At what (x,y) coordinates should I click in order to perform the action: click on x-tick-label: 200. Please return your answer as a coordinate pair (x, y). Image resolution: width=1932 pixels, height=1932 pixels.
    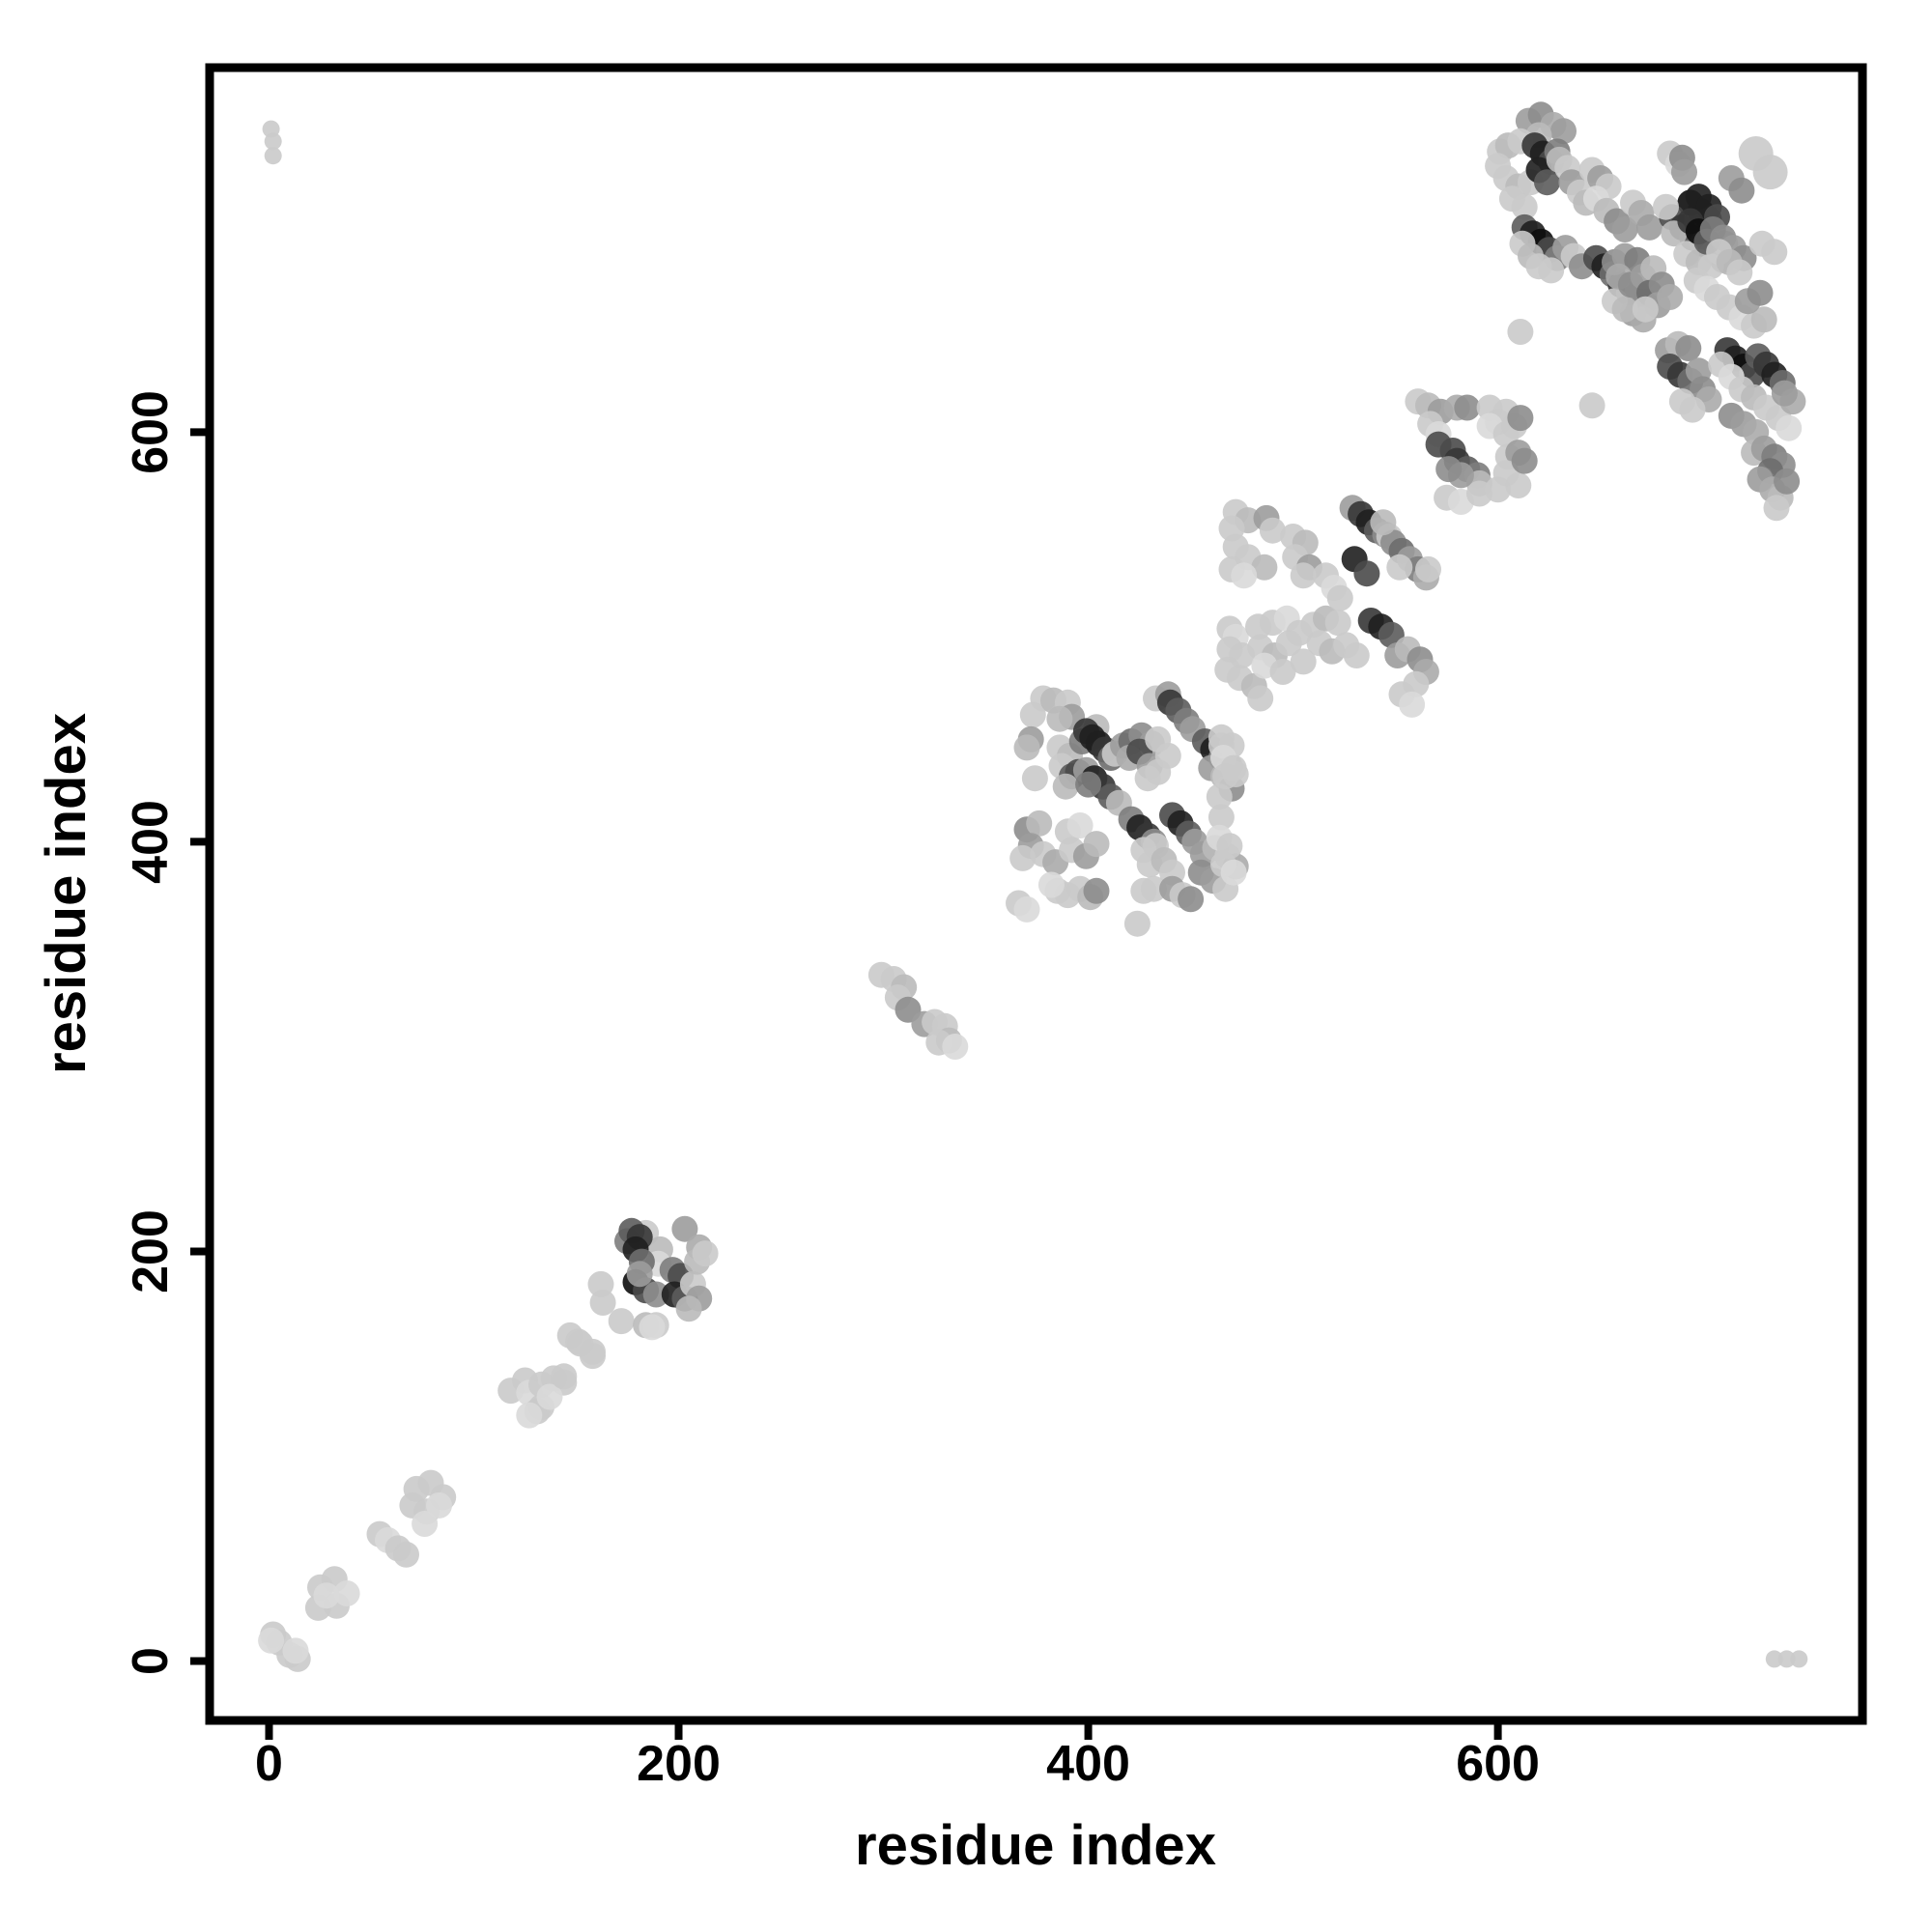
    Looking at the image, I should click on (679, 1764).